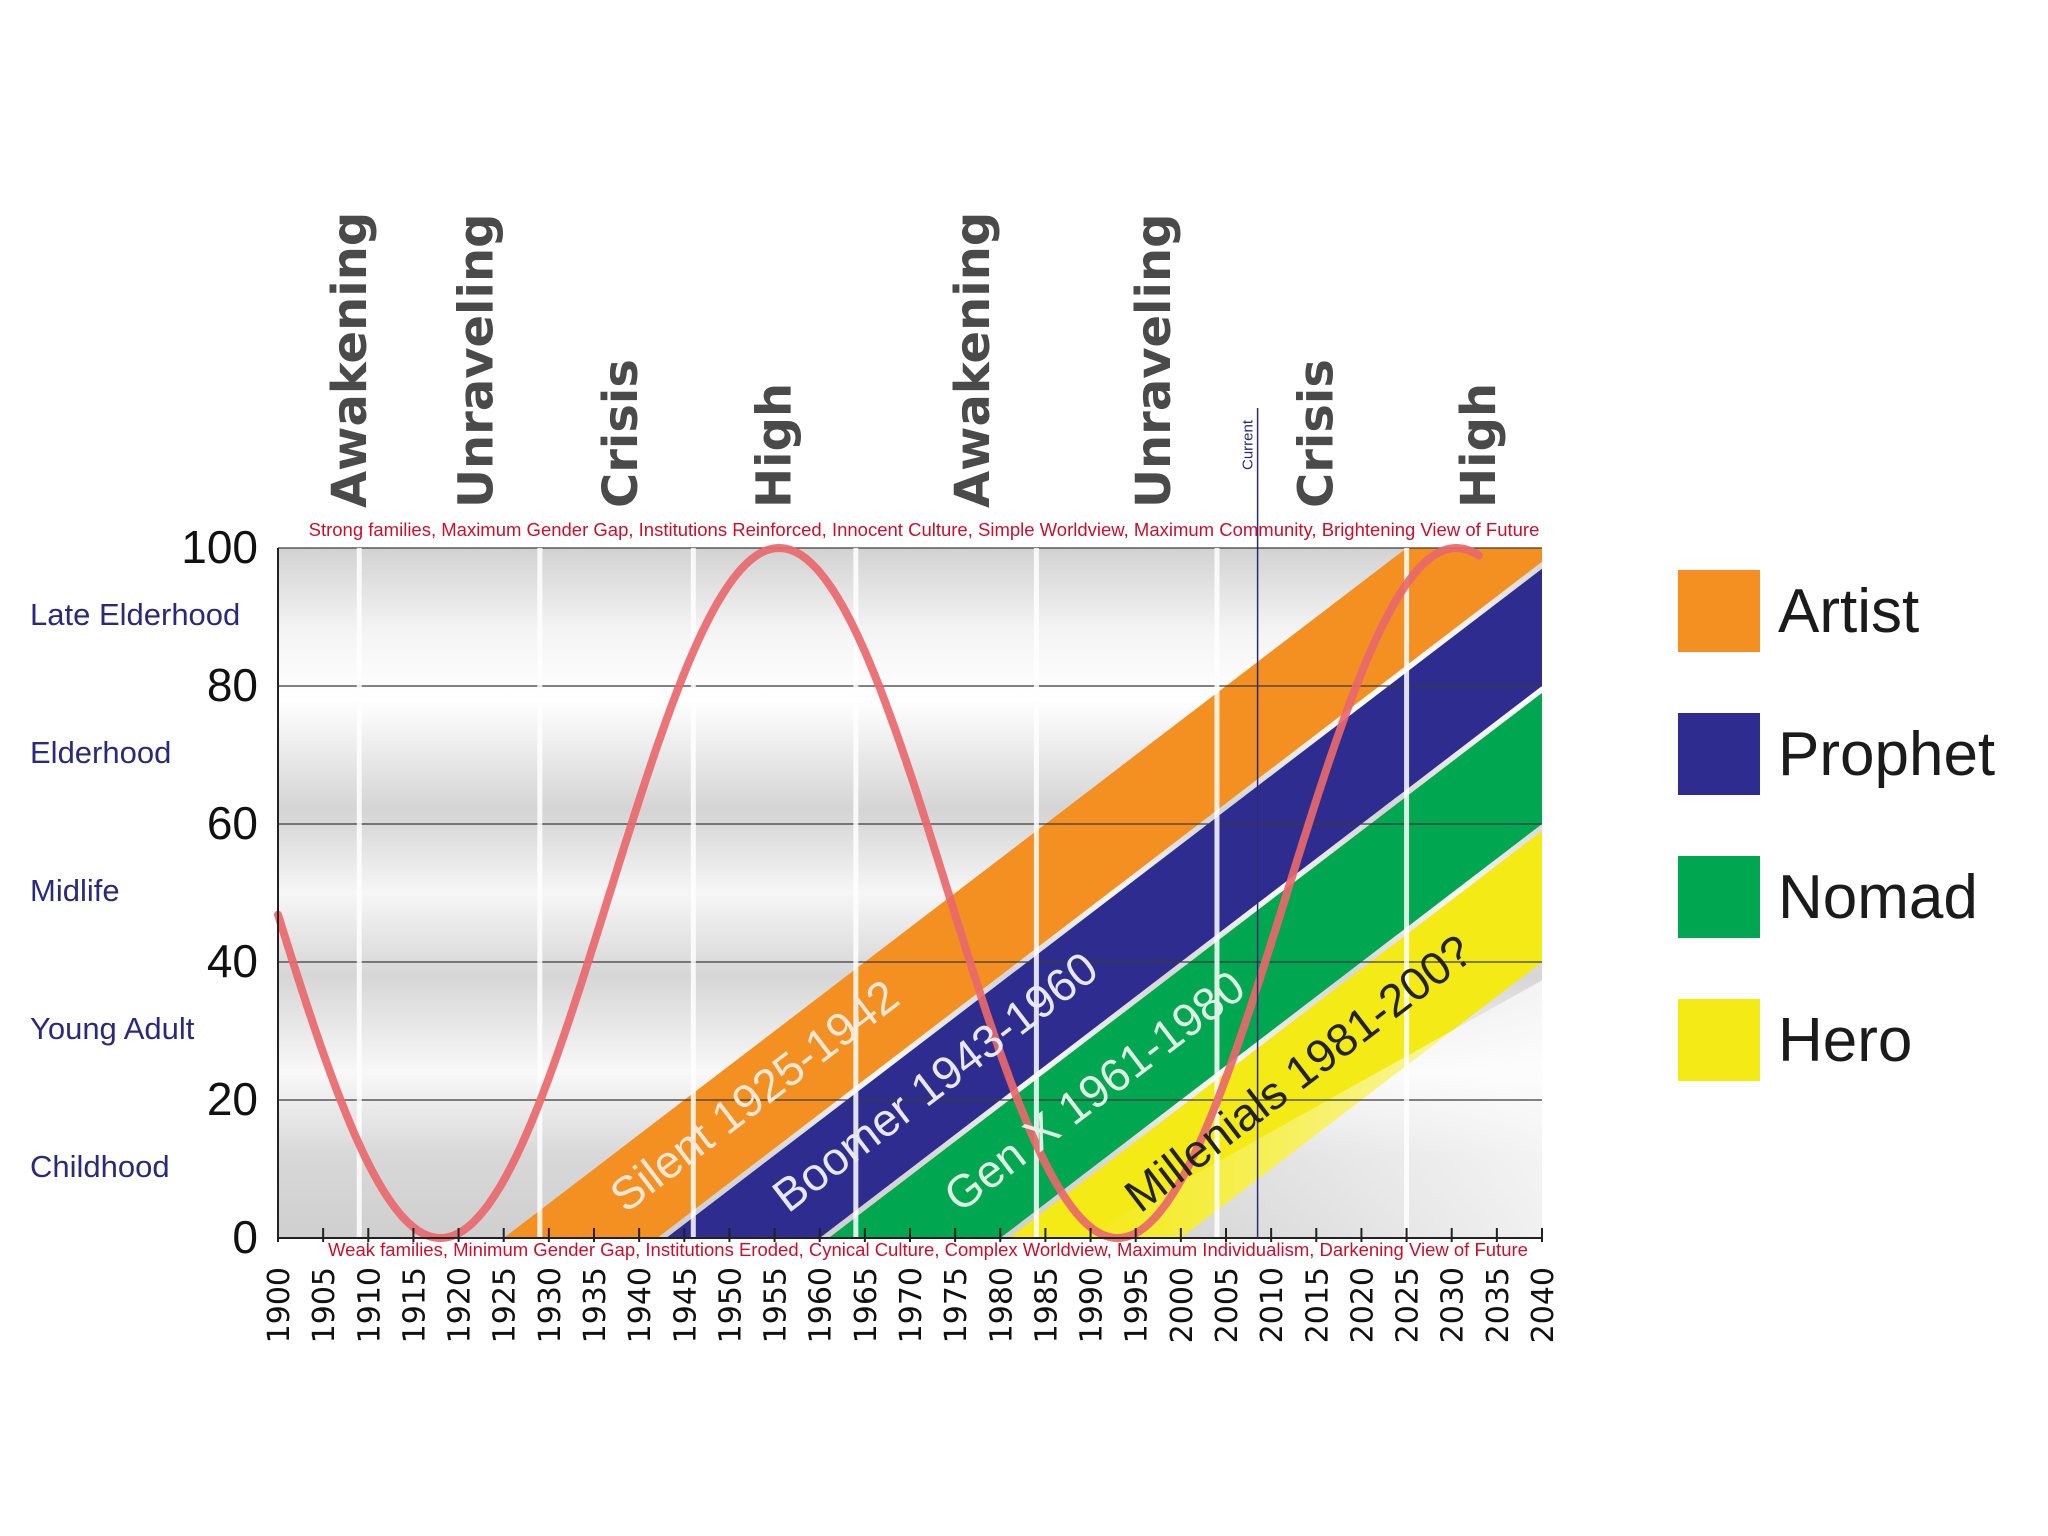  Describe the element at coordinates (135, 614) in the screenshot. I see `life-stage-label: Late Elderhood` at that location.